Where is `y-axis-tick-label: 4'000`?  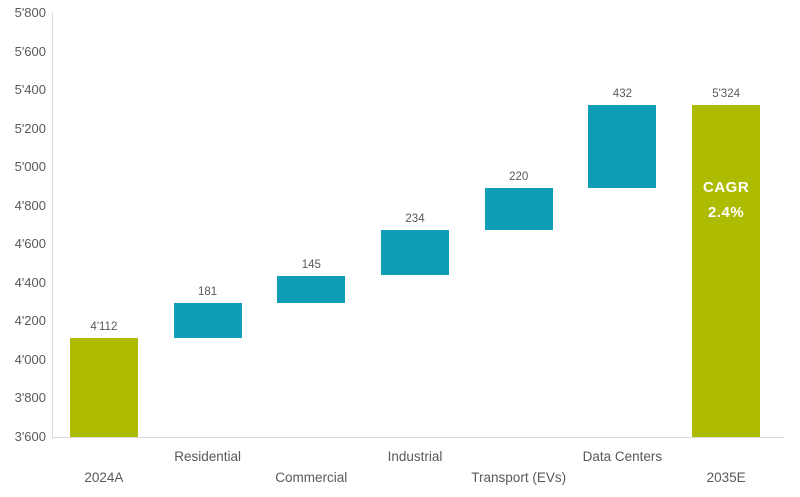
y-axis-tick-label: 4'000 is located at coordinates (30, 359).